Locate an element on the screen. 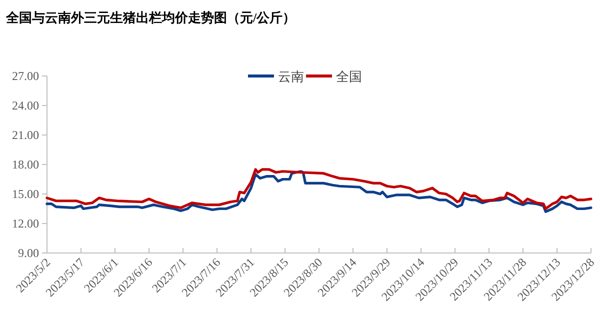 Image resolution: width=608 pixels, height=321 pixels. y-tick-label: 27.00 is located at coordinates (25, 76).